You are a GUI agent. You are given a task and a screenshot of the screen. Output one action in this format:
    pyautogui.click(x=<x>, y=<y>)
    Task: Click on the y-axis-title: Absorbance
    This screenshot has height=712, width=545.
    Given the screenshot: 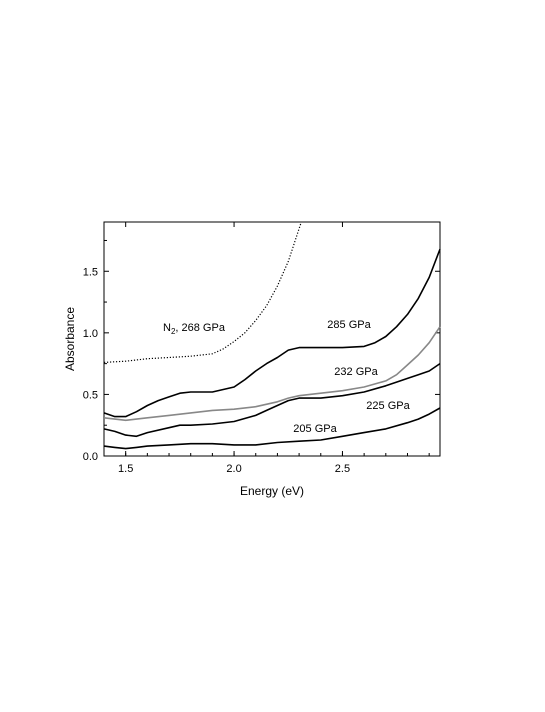 What is the action you would take?
    pyautogui.click(x=70, y=339)
    